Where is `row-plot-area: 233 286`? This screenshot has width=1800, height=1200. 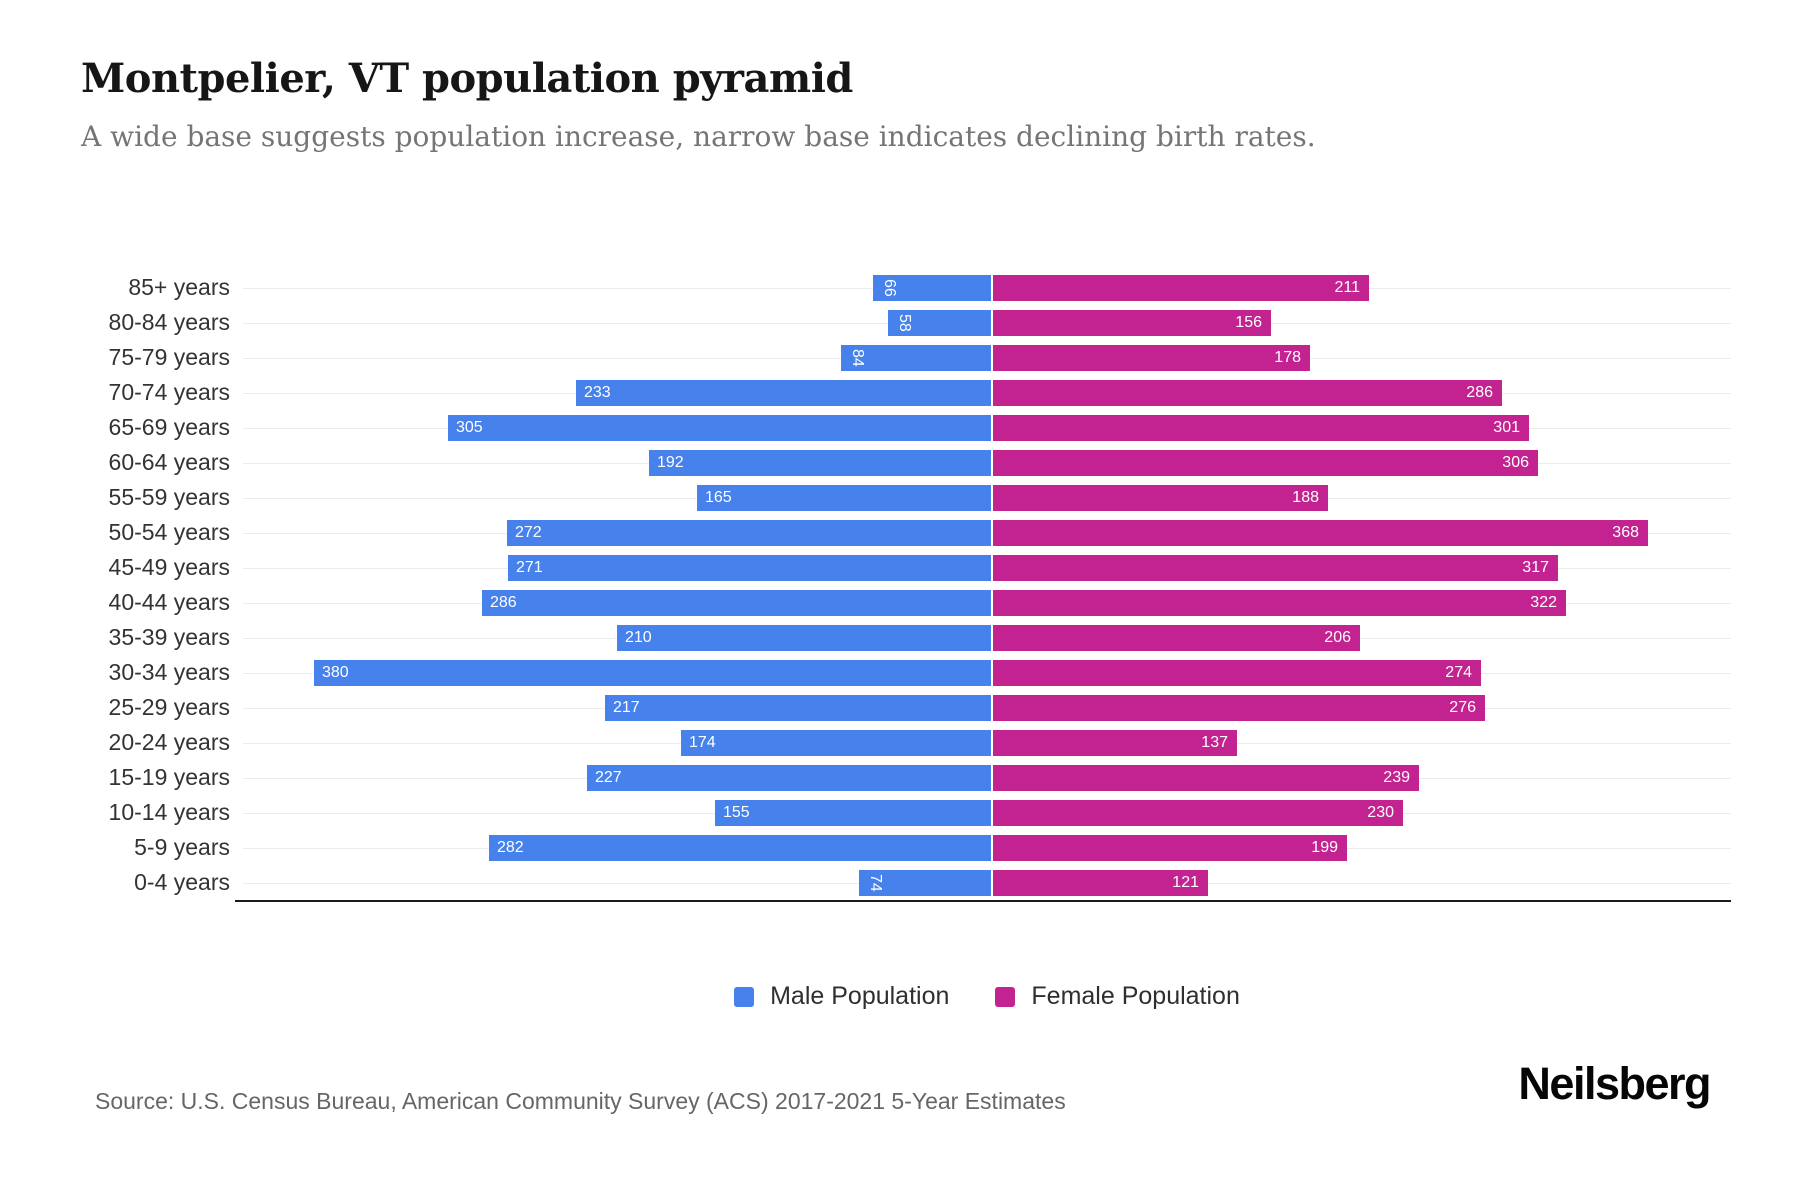
row-plot-area: 233 286 is located at coordinates (987, 392).